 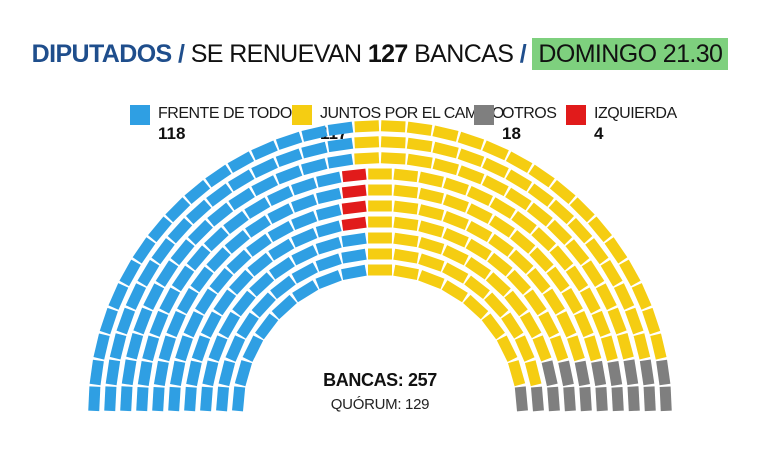 I want to click on title-renew-unit: BANCAS, so click(x=464, y=54).